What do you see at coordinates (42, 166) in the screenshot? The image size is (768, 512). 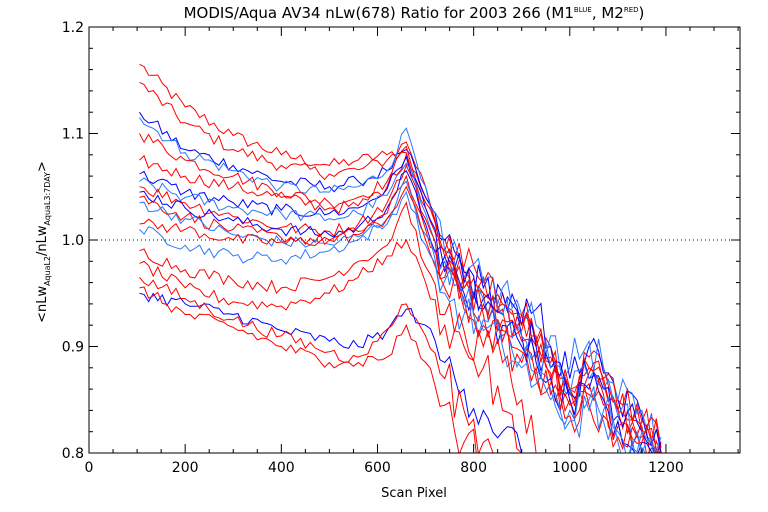 I see `y-axis-label-close: >` at bounding box center [42, 166].